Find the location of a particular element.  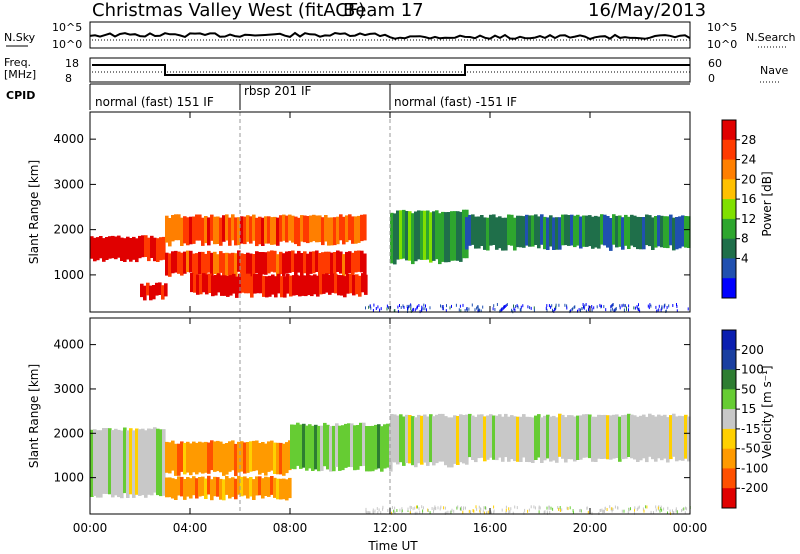

colorbar-swatch is located at coordinates (729, 229).